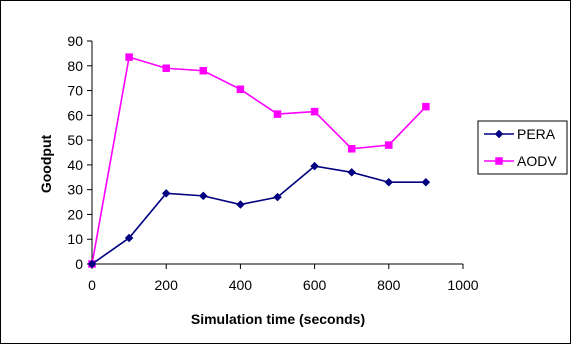 This screenshot has width=572, height=350. What do you see at coordinates (75, 165) in the screenshot?
I see `y-tick-label: 40` at bounding box center [75, 165].